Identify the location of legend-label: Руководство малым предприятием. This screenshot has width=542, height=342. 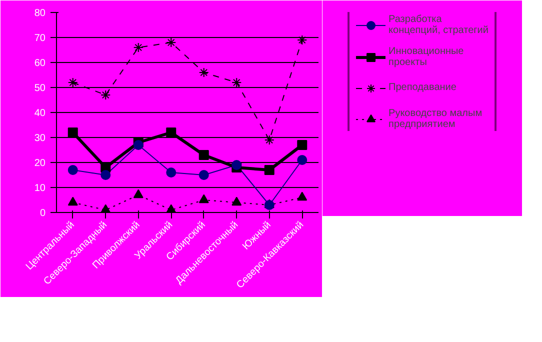
(435, 119).